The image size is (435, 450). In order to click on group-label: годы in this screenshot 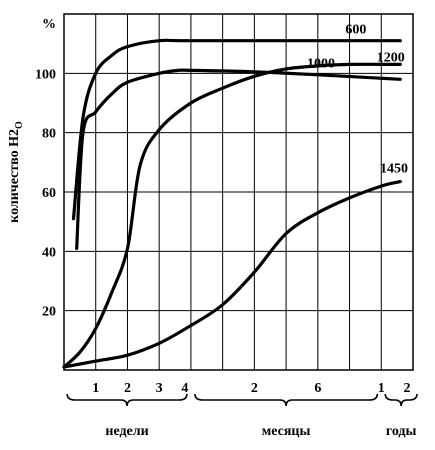, I will do `click(401, 431)`.